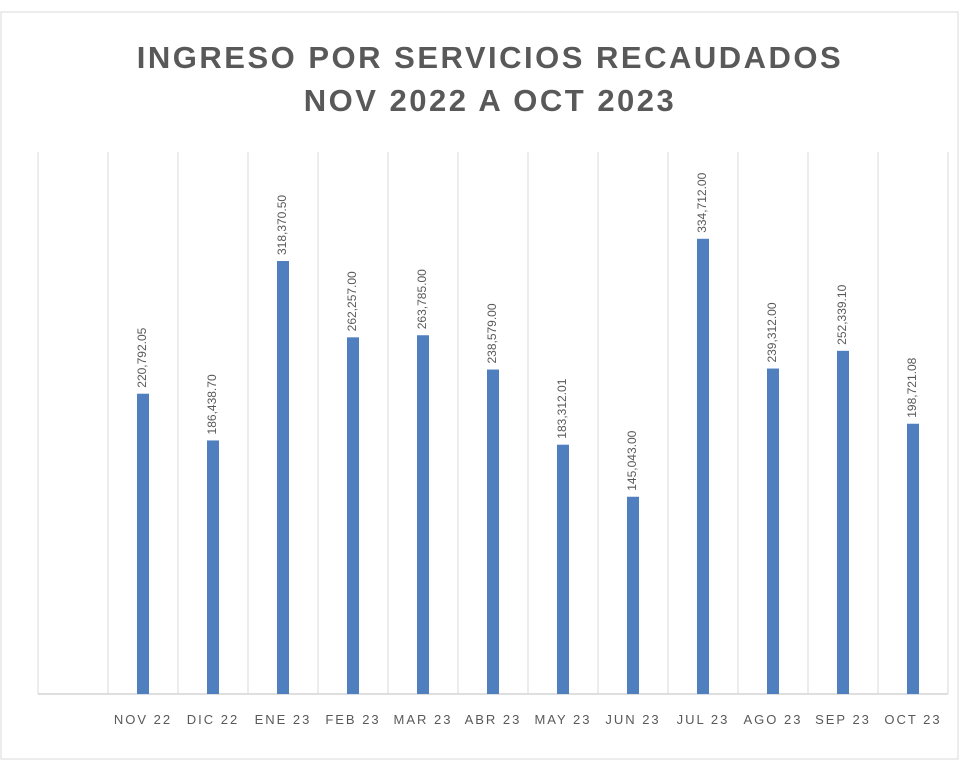  Describe the element at coordinates (912, 387) in the screenshot. I see `data-label: 198,721.08` at that location.